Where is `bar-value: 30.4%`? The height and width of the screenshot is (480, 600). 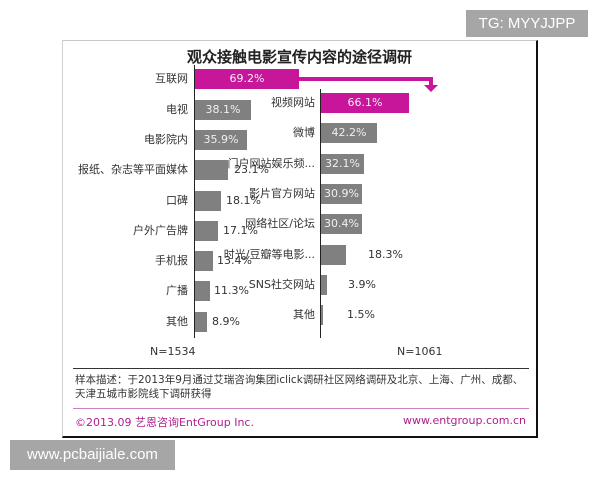 bar-value: 30.4% is located at coordinates (341, 223).